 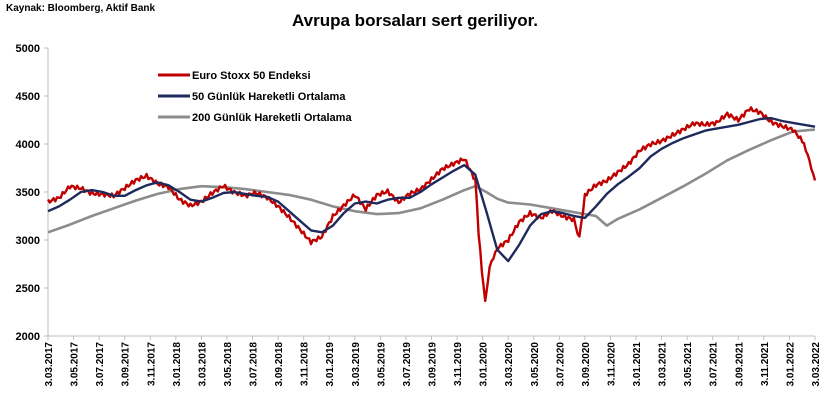 I want to click on legend-label-1: 50 Günlük Hareketli Ortalama, so click(x=269, y=97).